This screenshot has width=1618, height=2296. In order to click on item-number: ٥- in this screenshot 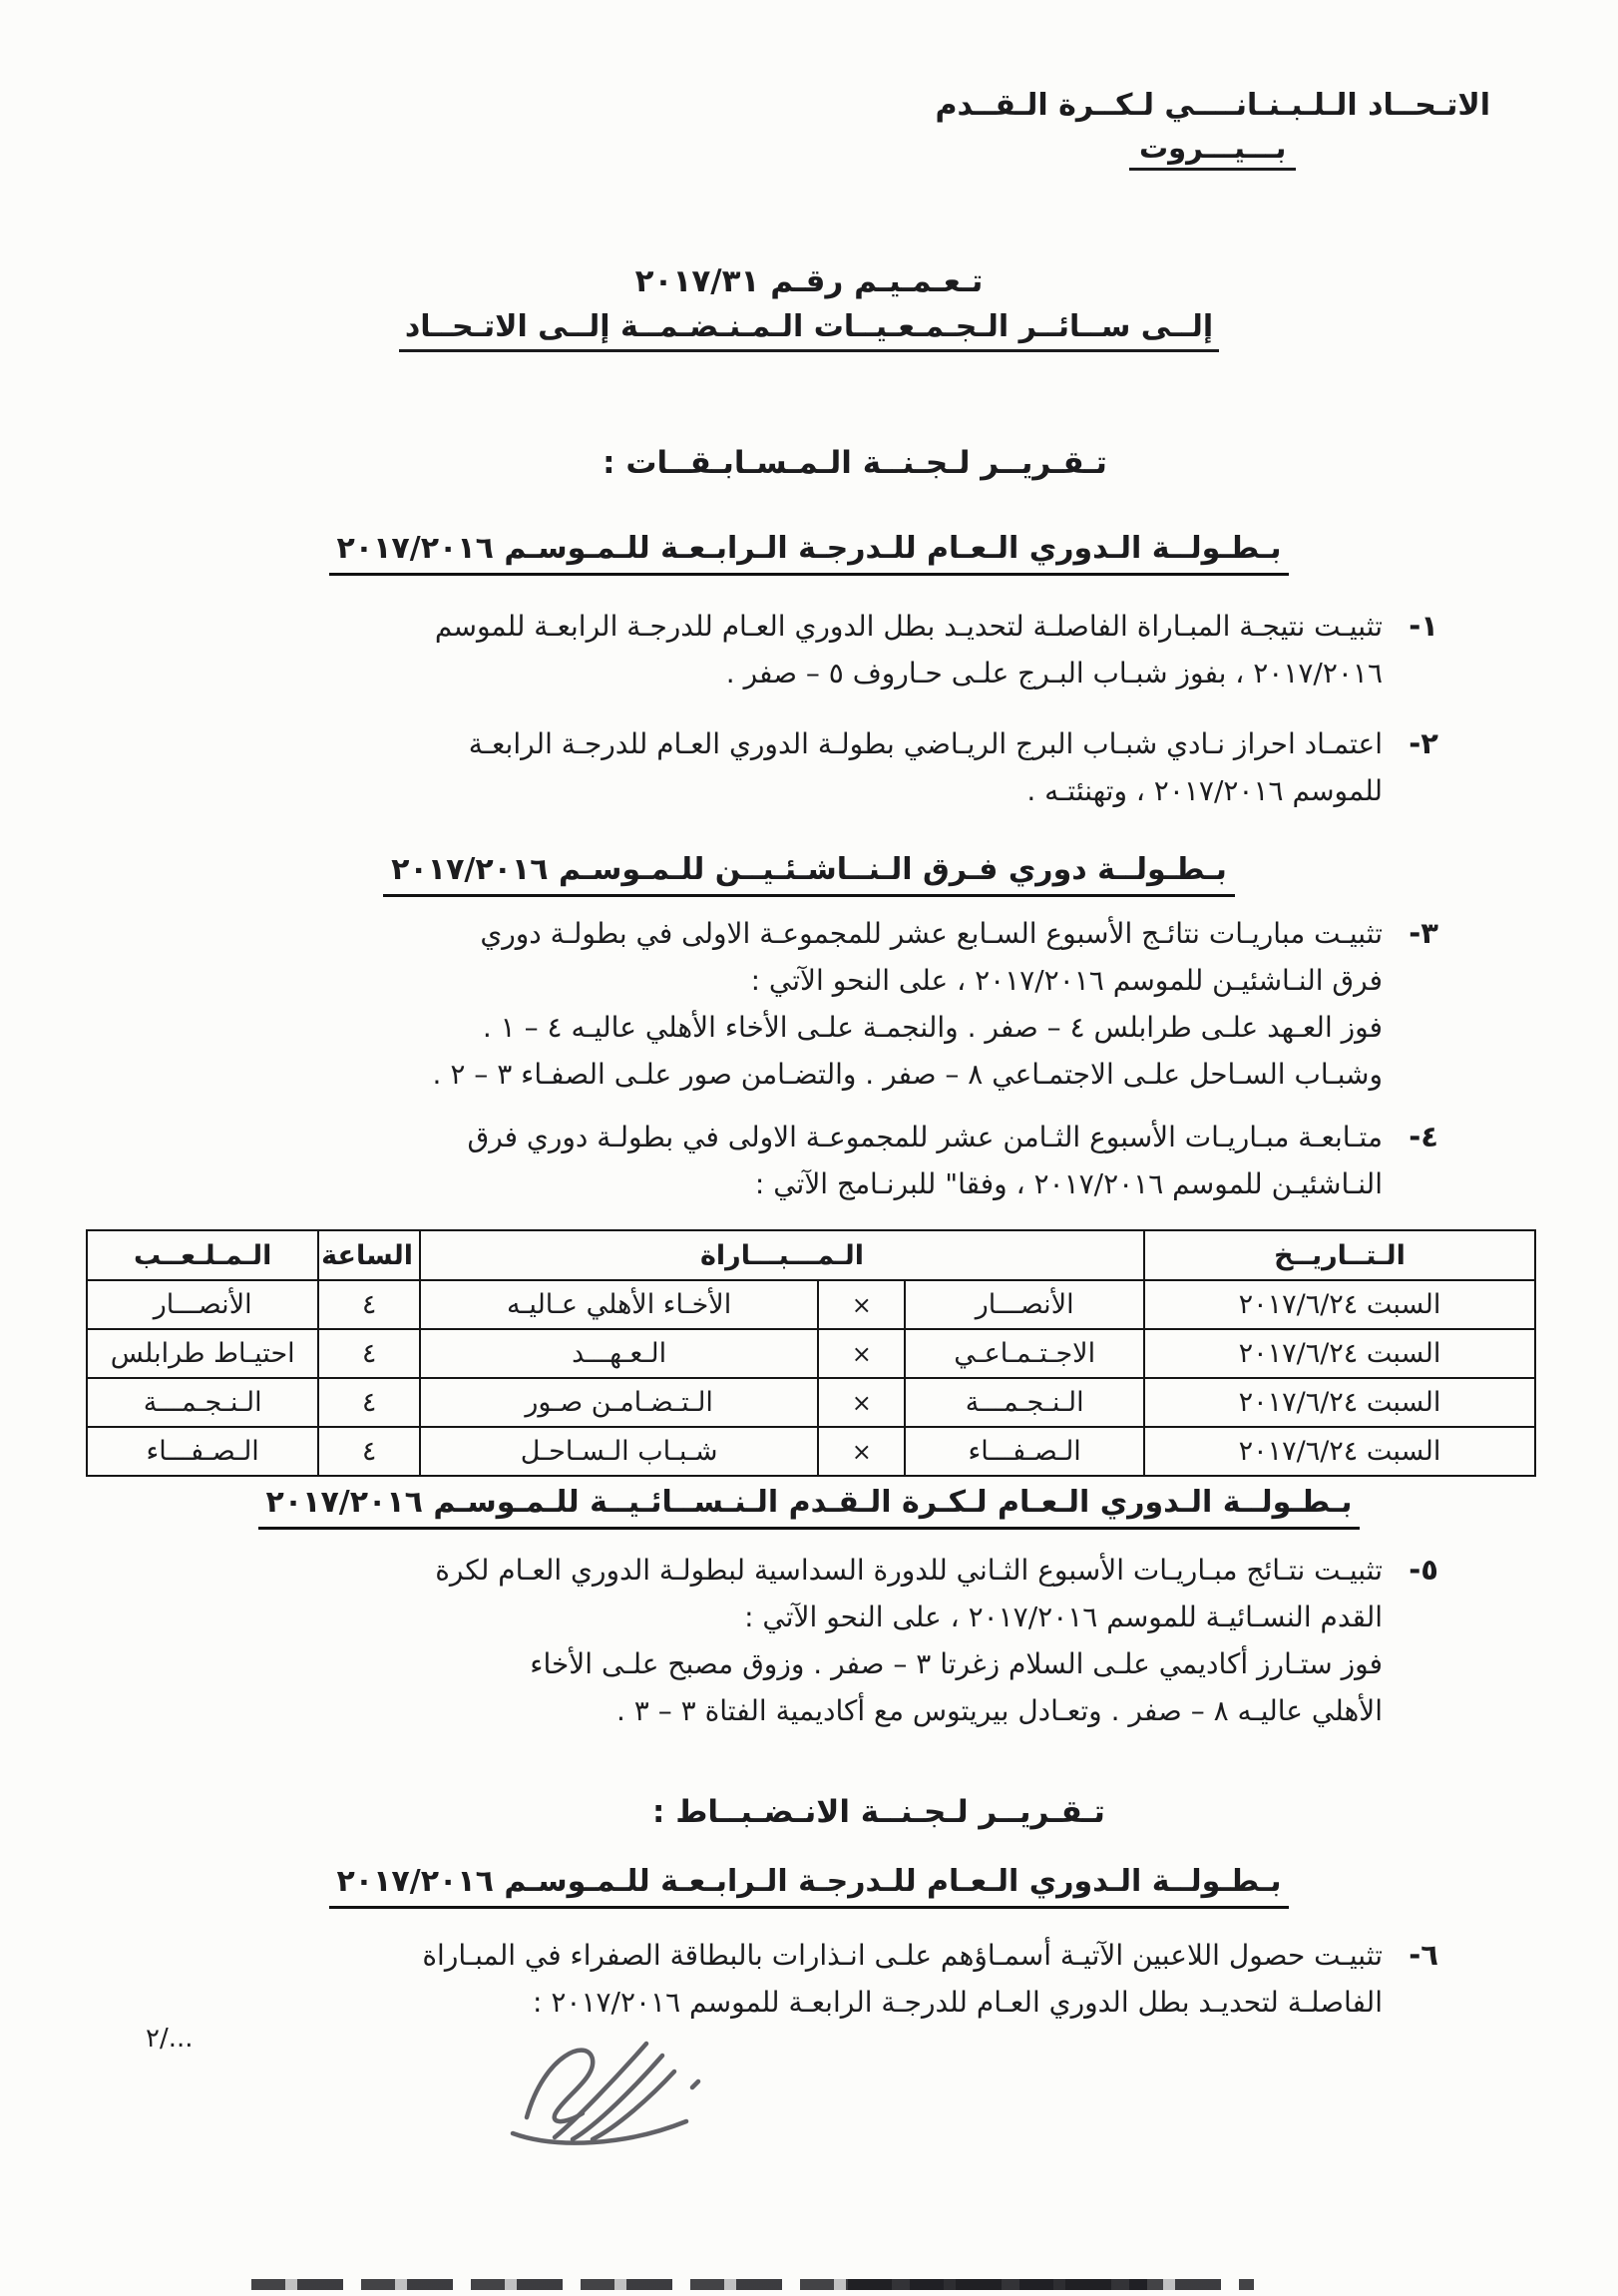, I will do `click(1423, 1570)`.